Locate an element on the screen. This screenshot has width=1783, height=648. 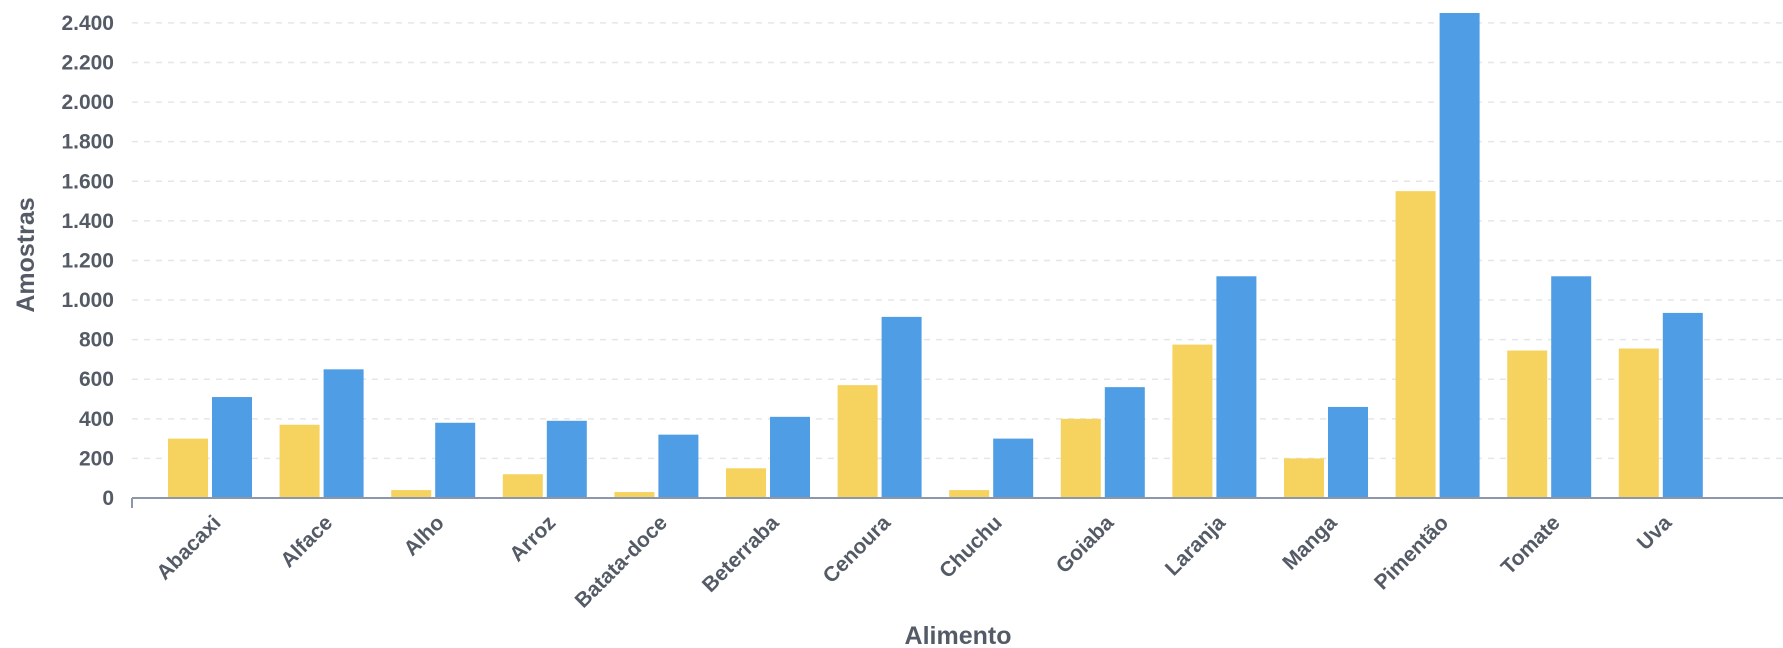
x-tick-label: Cenoura is located at coordinates (857, 549).